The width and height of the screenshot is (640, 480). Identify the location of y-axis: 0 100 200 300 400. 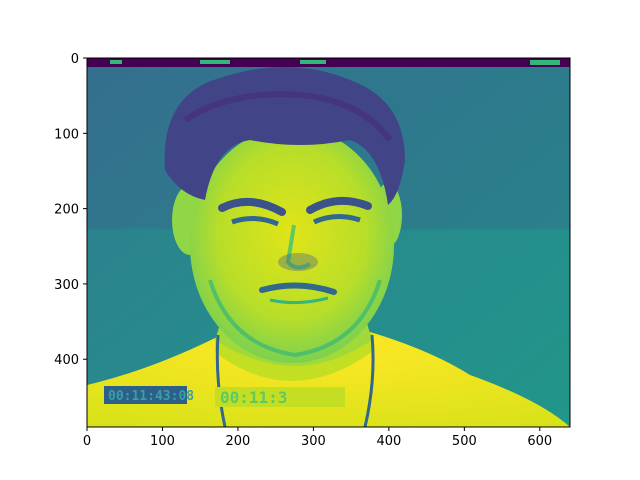
(70, 210).